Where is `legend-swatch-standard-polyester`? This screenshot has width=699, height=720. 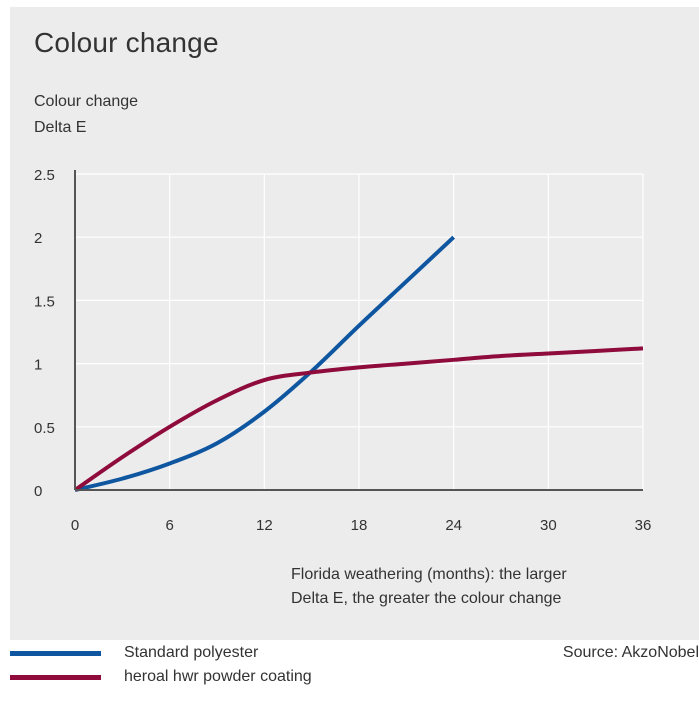
legend-swatch-standard-polyester is located at coordinates (55, 653).